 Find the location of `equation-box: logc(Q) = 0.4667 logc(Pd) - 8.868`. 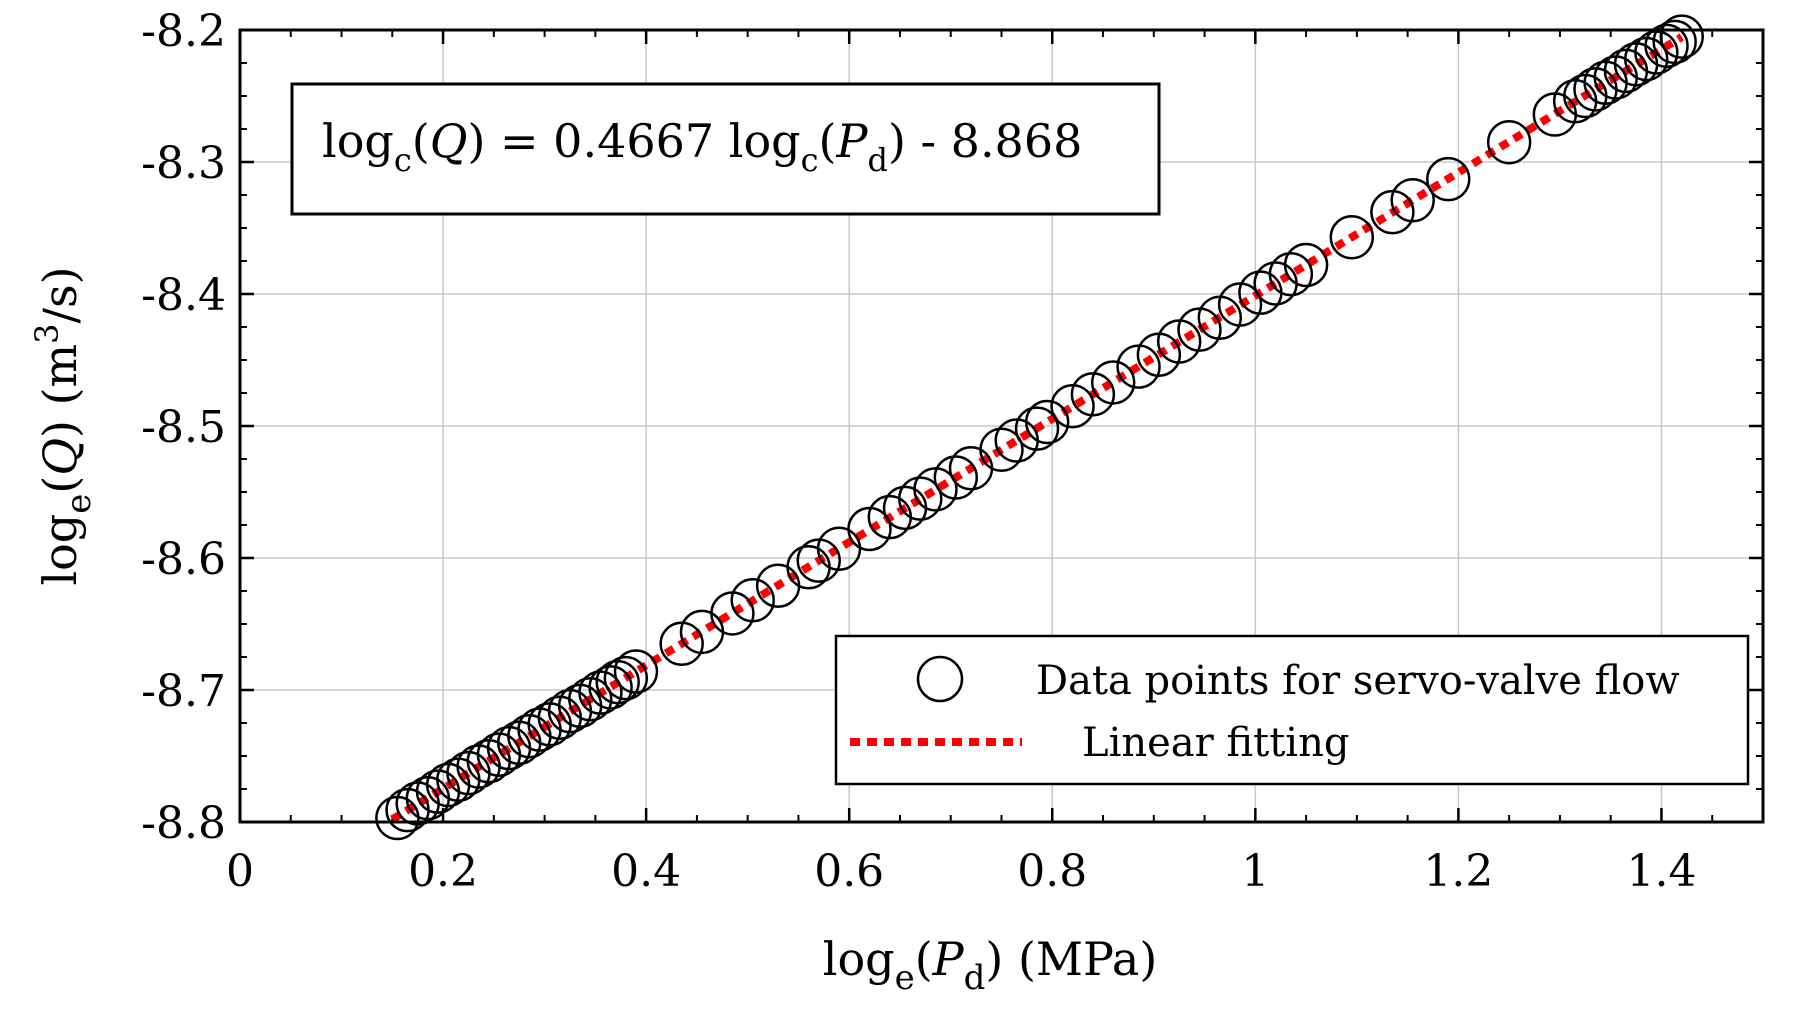

equation-box: logc(Q) = 0.4667 logc(Pd) - 8.868 is located at coordinates (725, 149).